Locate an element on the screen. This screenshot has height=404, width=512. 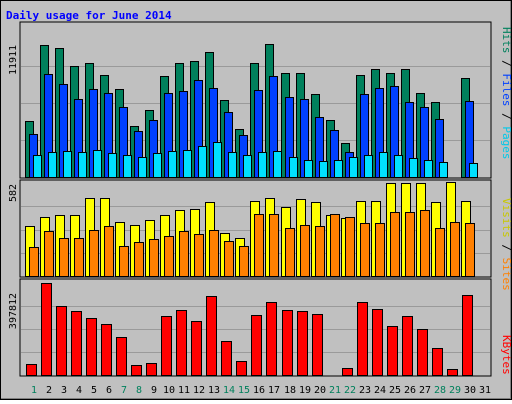
day-label-16: 16 is located at coordinates (259, 390).